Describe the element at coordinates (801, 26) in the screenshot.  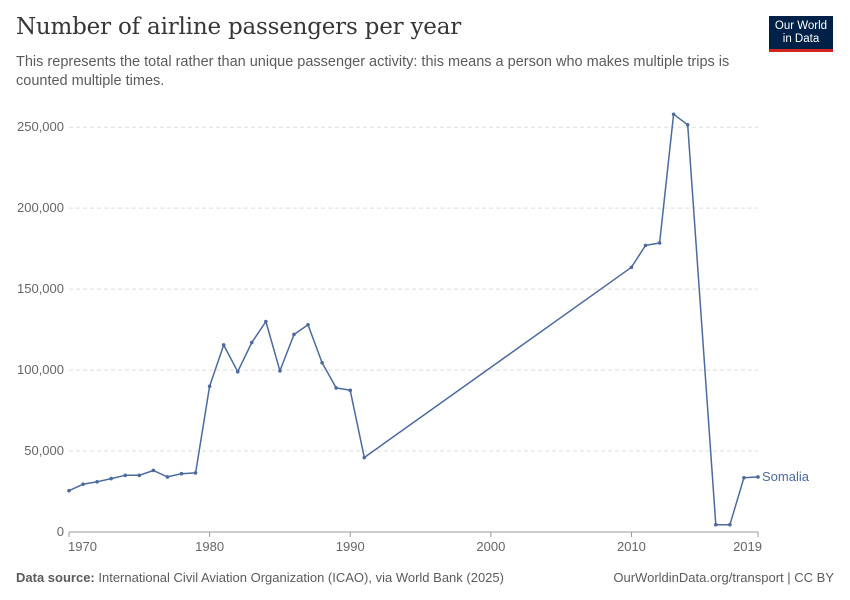
I see `logo-line-1: Our World` at that location.